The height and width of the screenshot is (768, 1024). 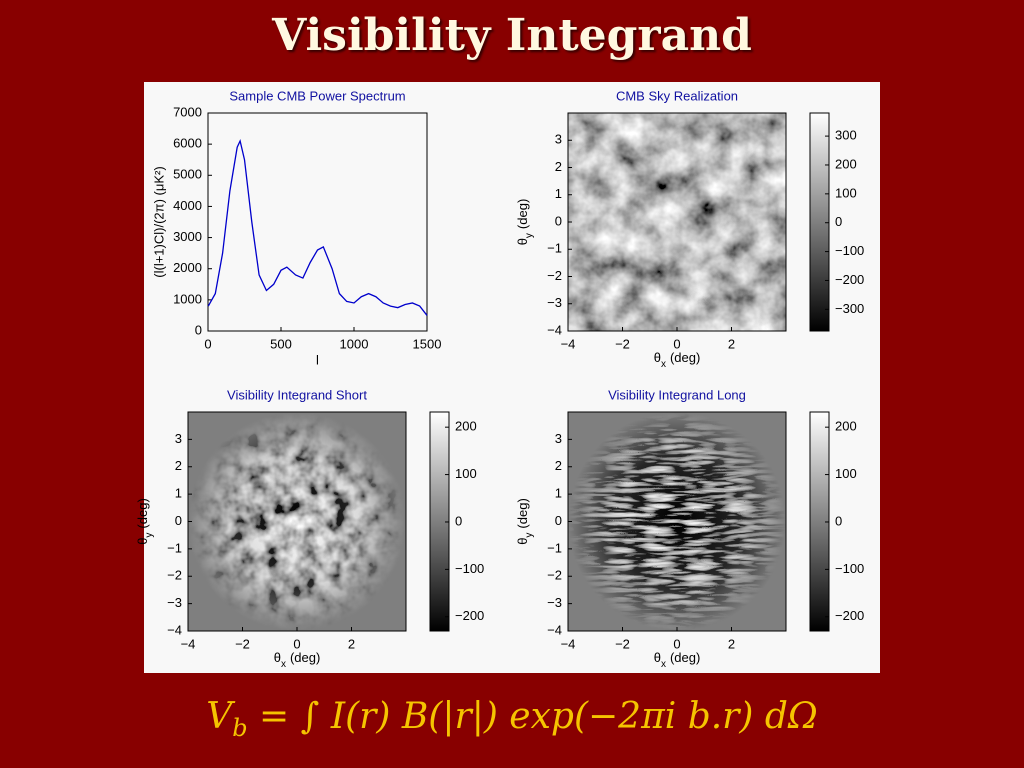 I want to click on y-tick-label: 5000, so click(x=187, y=174).